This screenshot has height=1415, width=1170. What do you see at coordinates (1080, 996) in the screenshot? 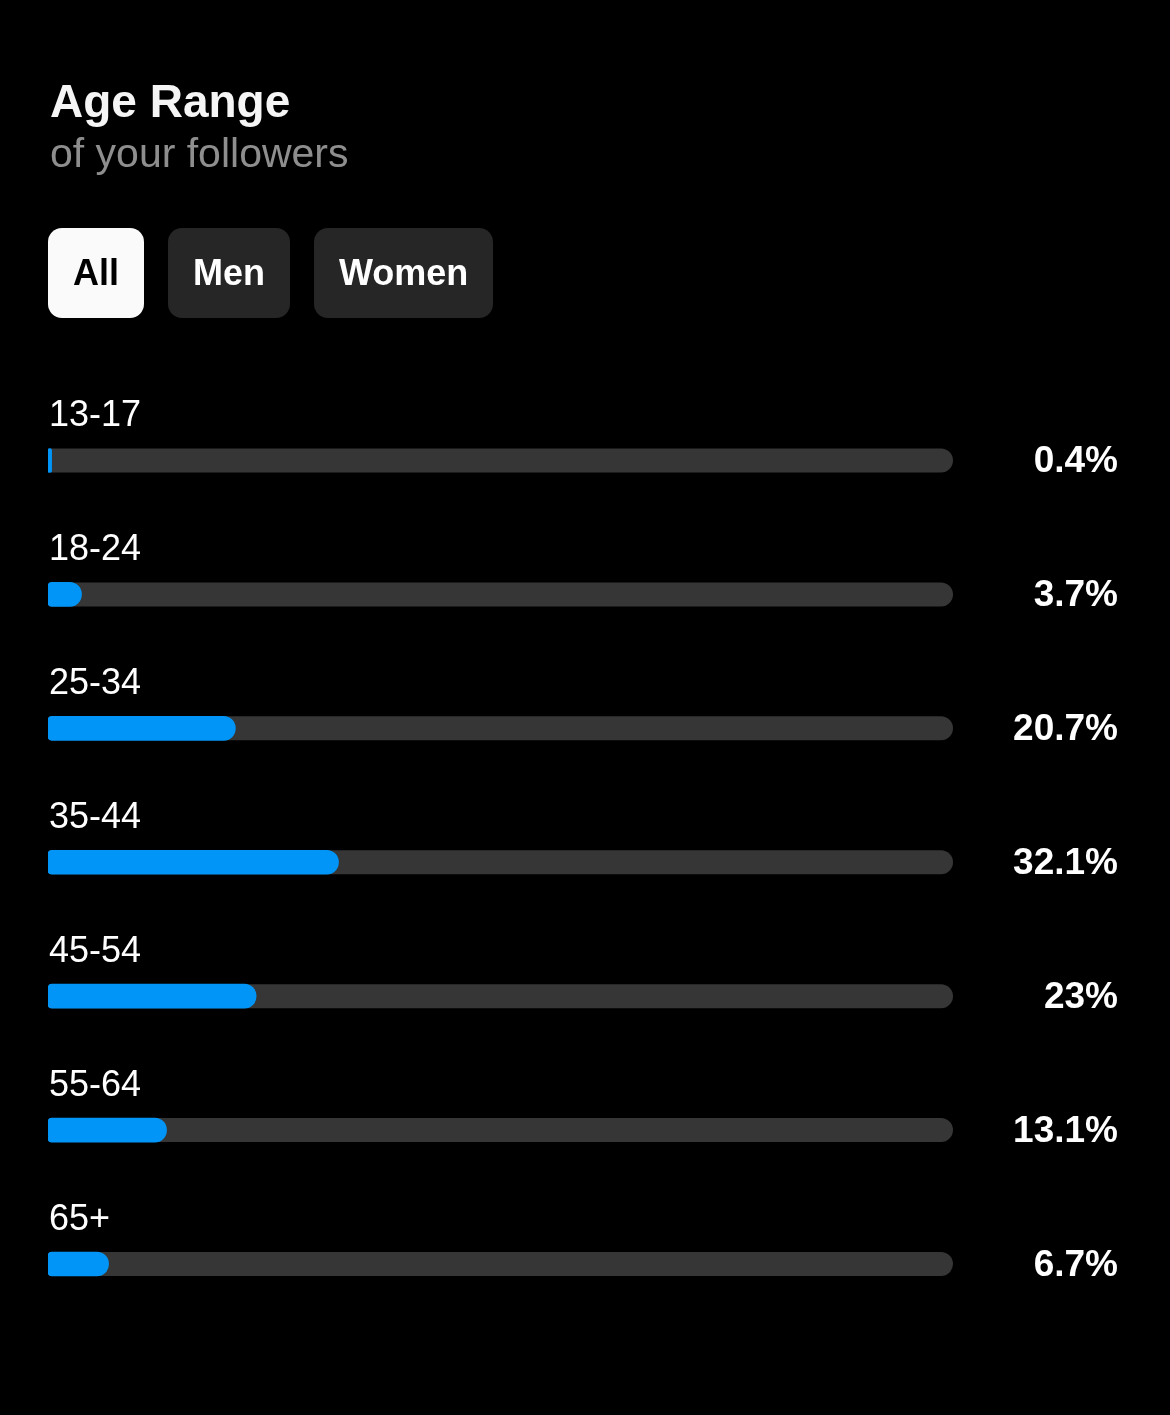
I see `data-label: 23%` at bounding box center [1080, 996].